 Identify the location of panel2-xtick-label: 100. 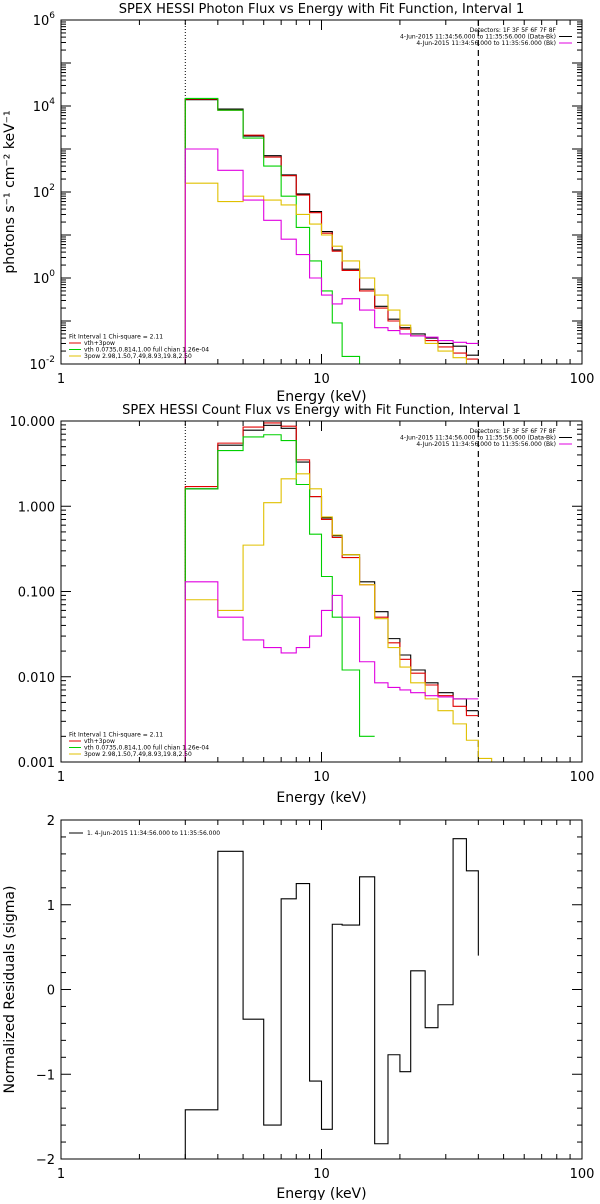
(582, 777).